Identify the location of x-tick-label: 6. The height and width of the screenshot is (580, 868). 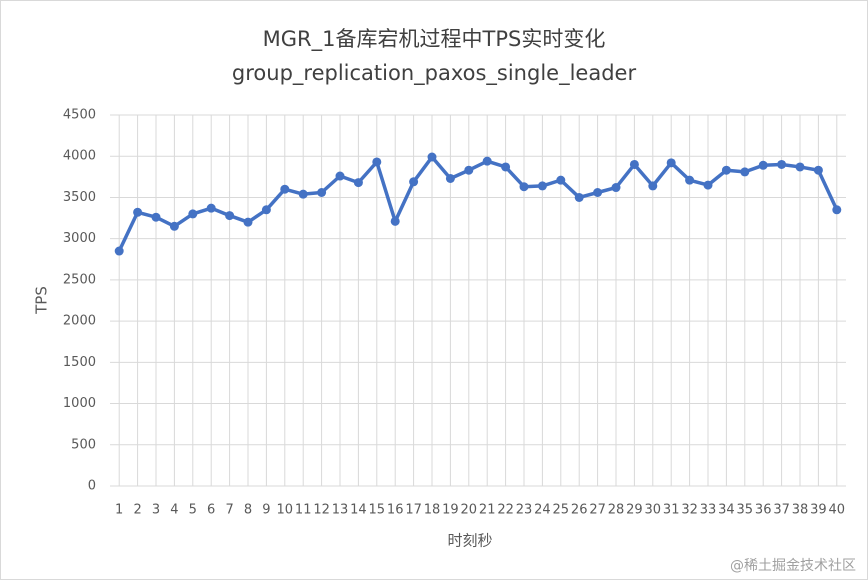
(211, 510).